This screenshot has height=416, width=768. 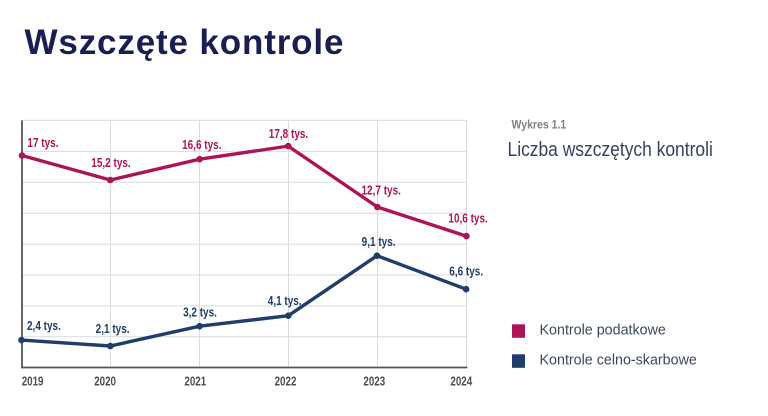 I want to click on svg-text: 6,6 tys., so click(x=466, y=271).